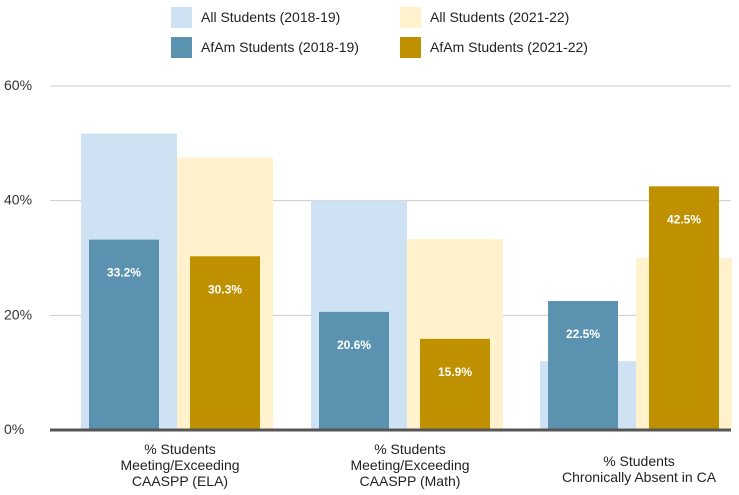  I want to click on y-tick-label: 20%, so click(18, 314).